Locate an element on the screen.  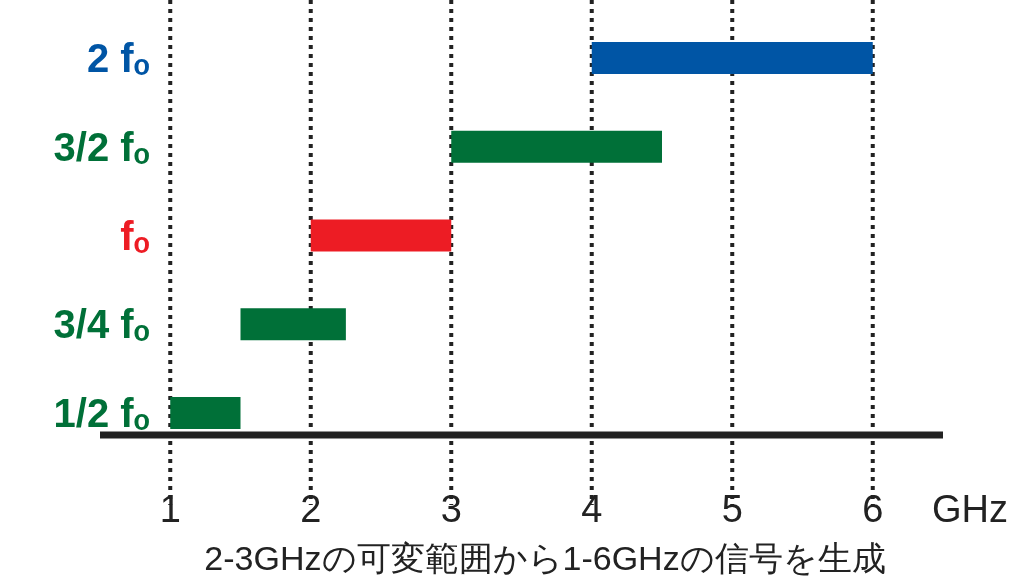
x-tick-label: 3 is located at coordinates (451, 509).